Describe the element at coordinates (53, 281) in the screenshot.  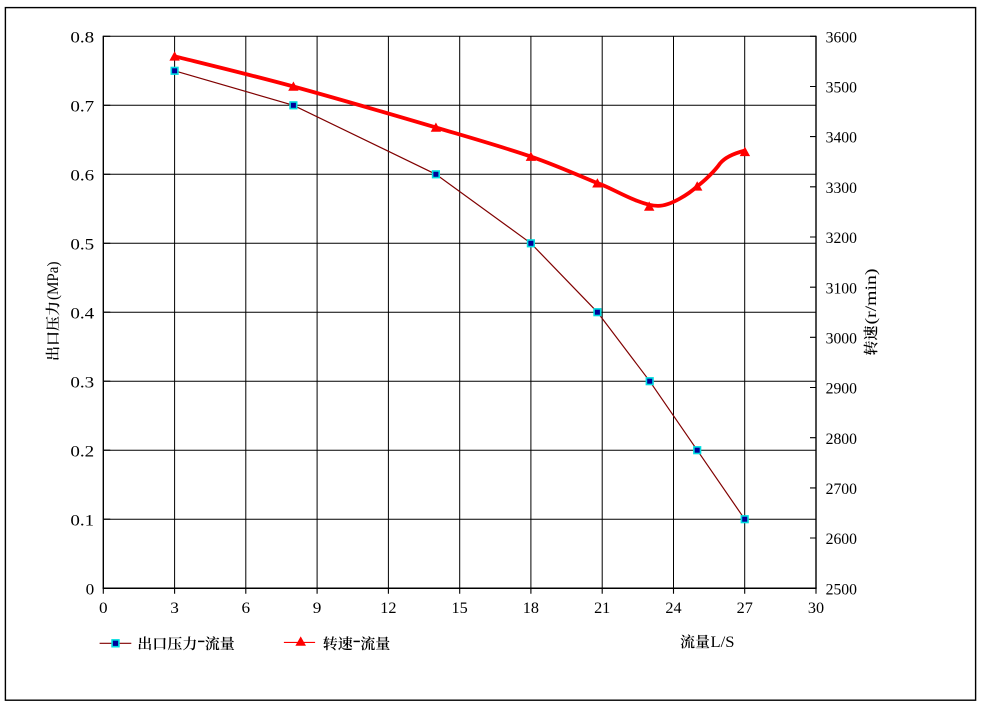
I see `svg-text: (MPa)` at that location.